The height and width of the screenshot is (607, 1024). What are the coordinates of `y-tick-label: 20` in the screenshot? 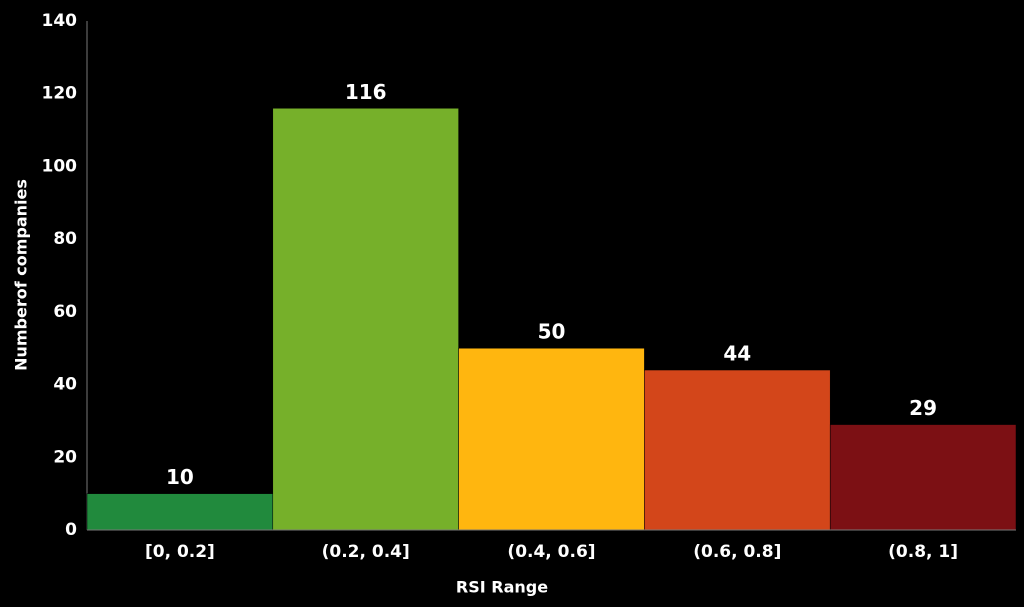 It's located at (65, 457).